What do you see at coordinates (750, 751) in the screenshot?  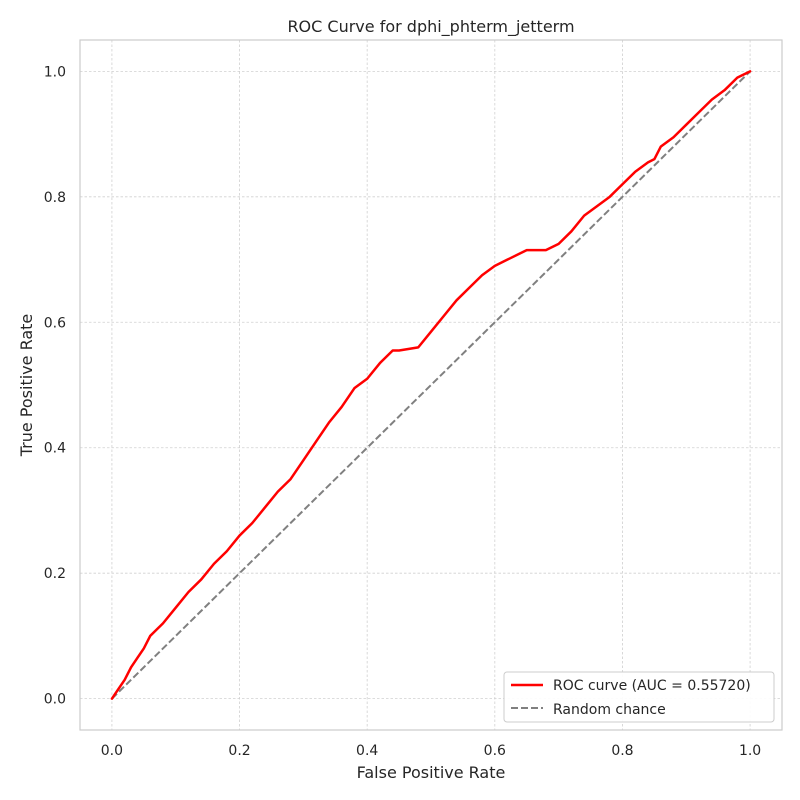 I see `x-tick-label: 1.0` at bounding box center [750, 751].